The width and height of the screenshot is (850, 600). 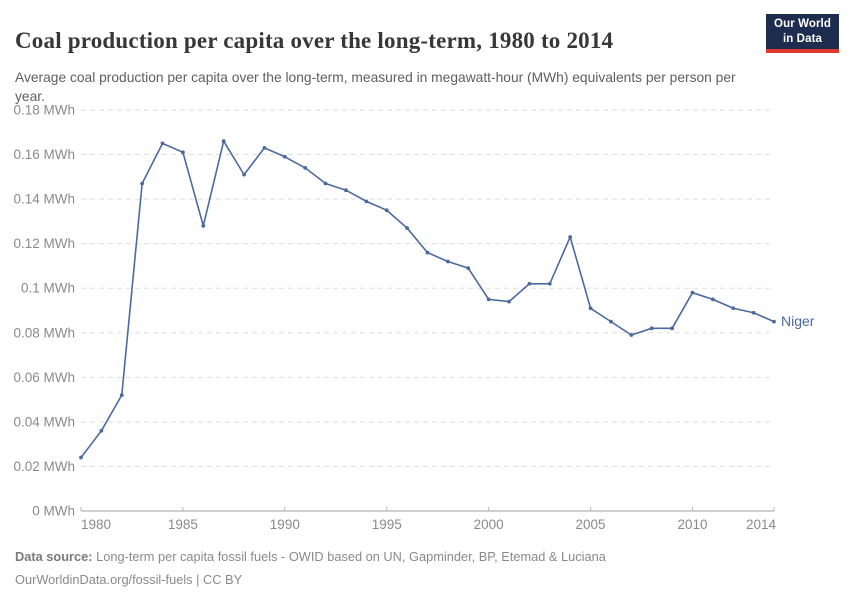 What do you see at coordinates (44, 110) in the screenshot?
I see `y-axis-tick-label: 0.18 MWh` at bounding box center [44, 110].